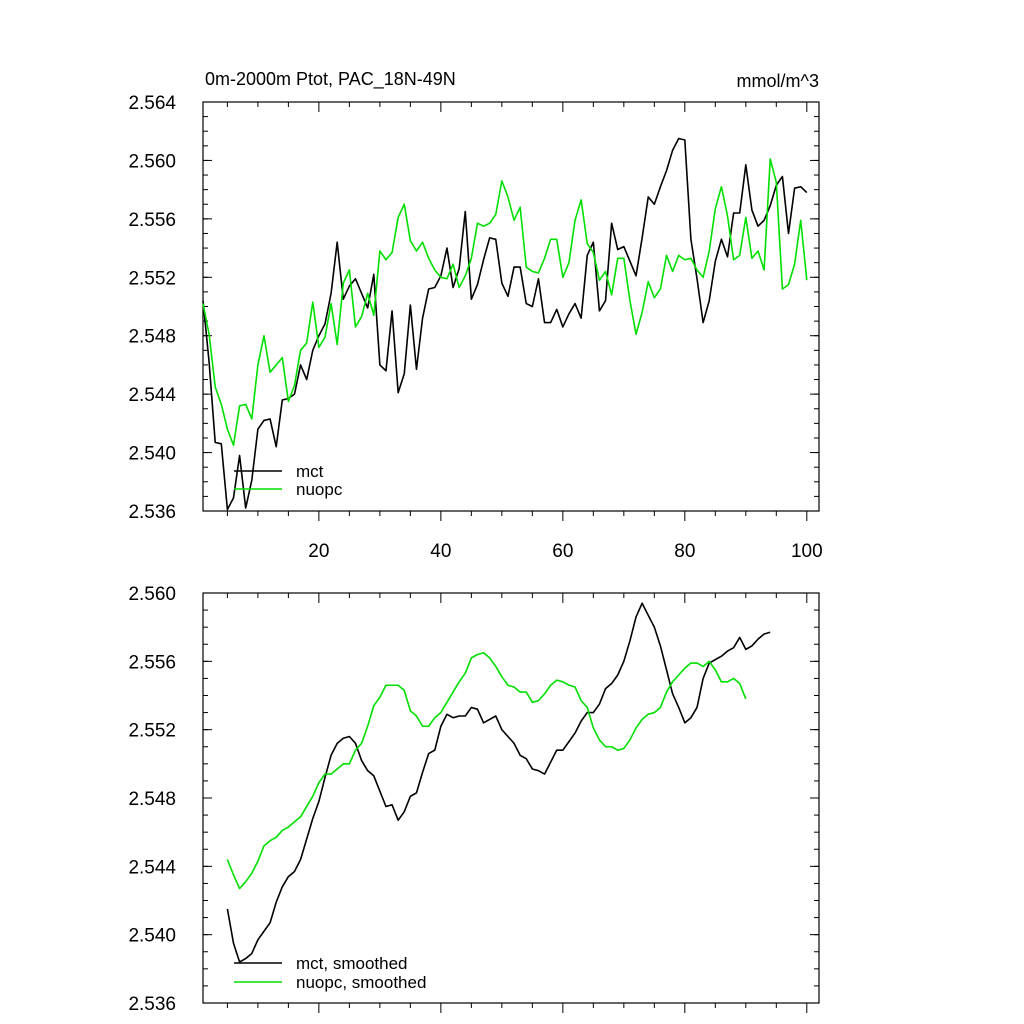  I want to click on legend-label: mct, smoothed, so click(352, 963).